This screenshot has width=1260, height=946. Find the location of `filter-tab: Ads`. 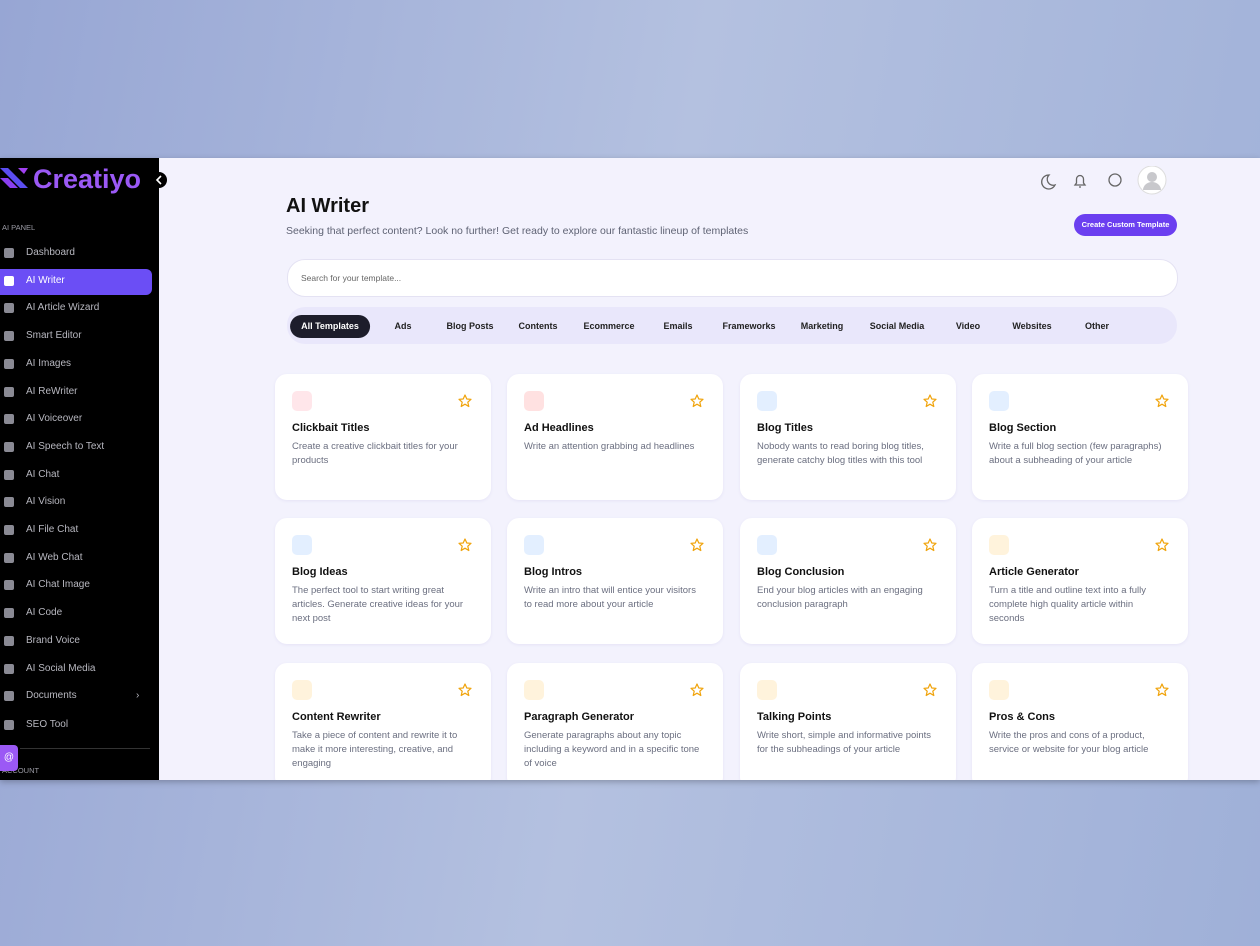

filter-tab: Ads is located at coordinates (403, 326).